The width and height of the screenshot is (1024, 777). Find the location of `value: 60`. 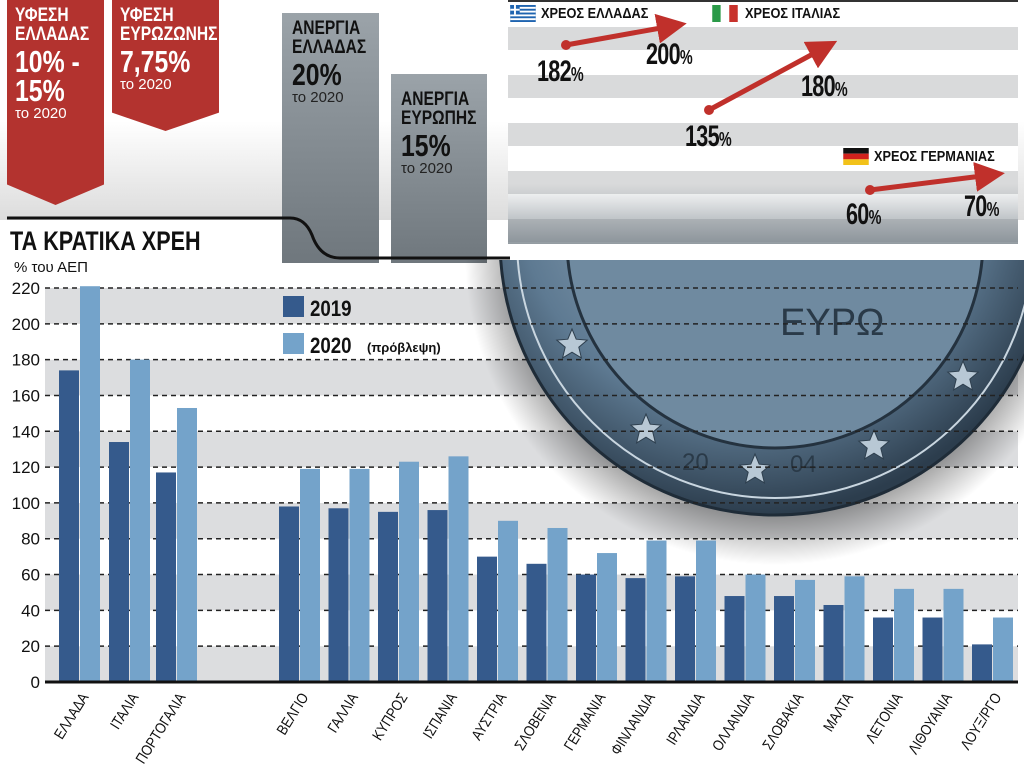

value: 60 is located at coordinates (857, 214).